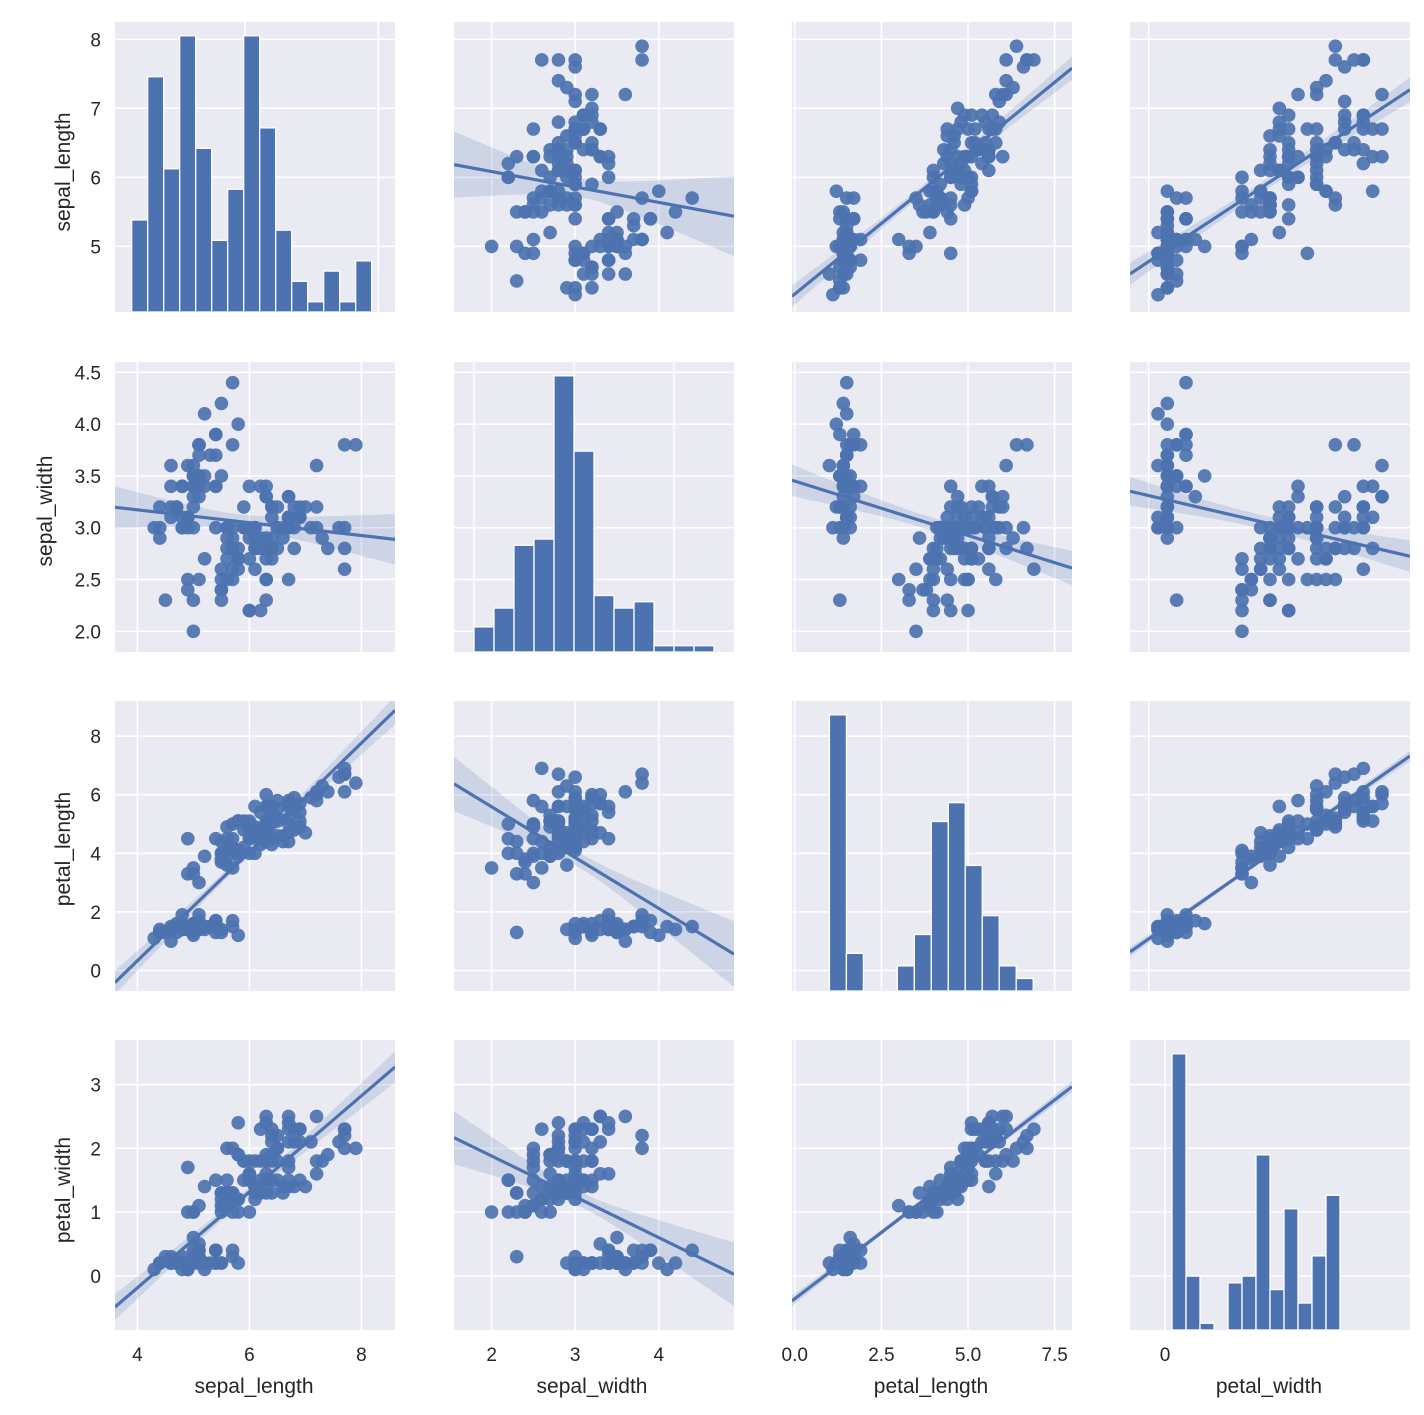 The width and height of the screenshot is (1424, 1415). What do you see at coordinates (95, 854) in the screenshot?
I see `ytick-label: 4` at bounding box center [95, 854].